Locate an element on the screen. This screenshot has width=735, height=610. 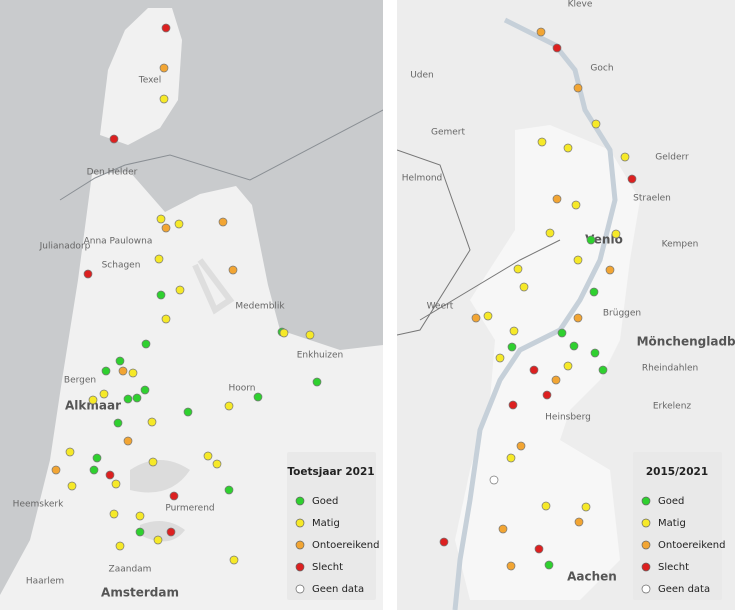
place-label: Den Helder is located at coordinates (112, 173).